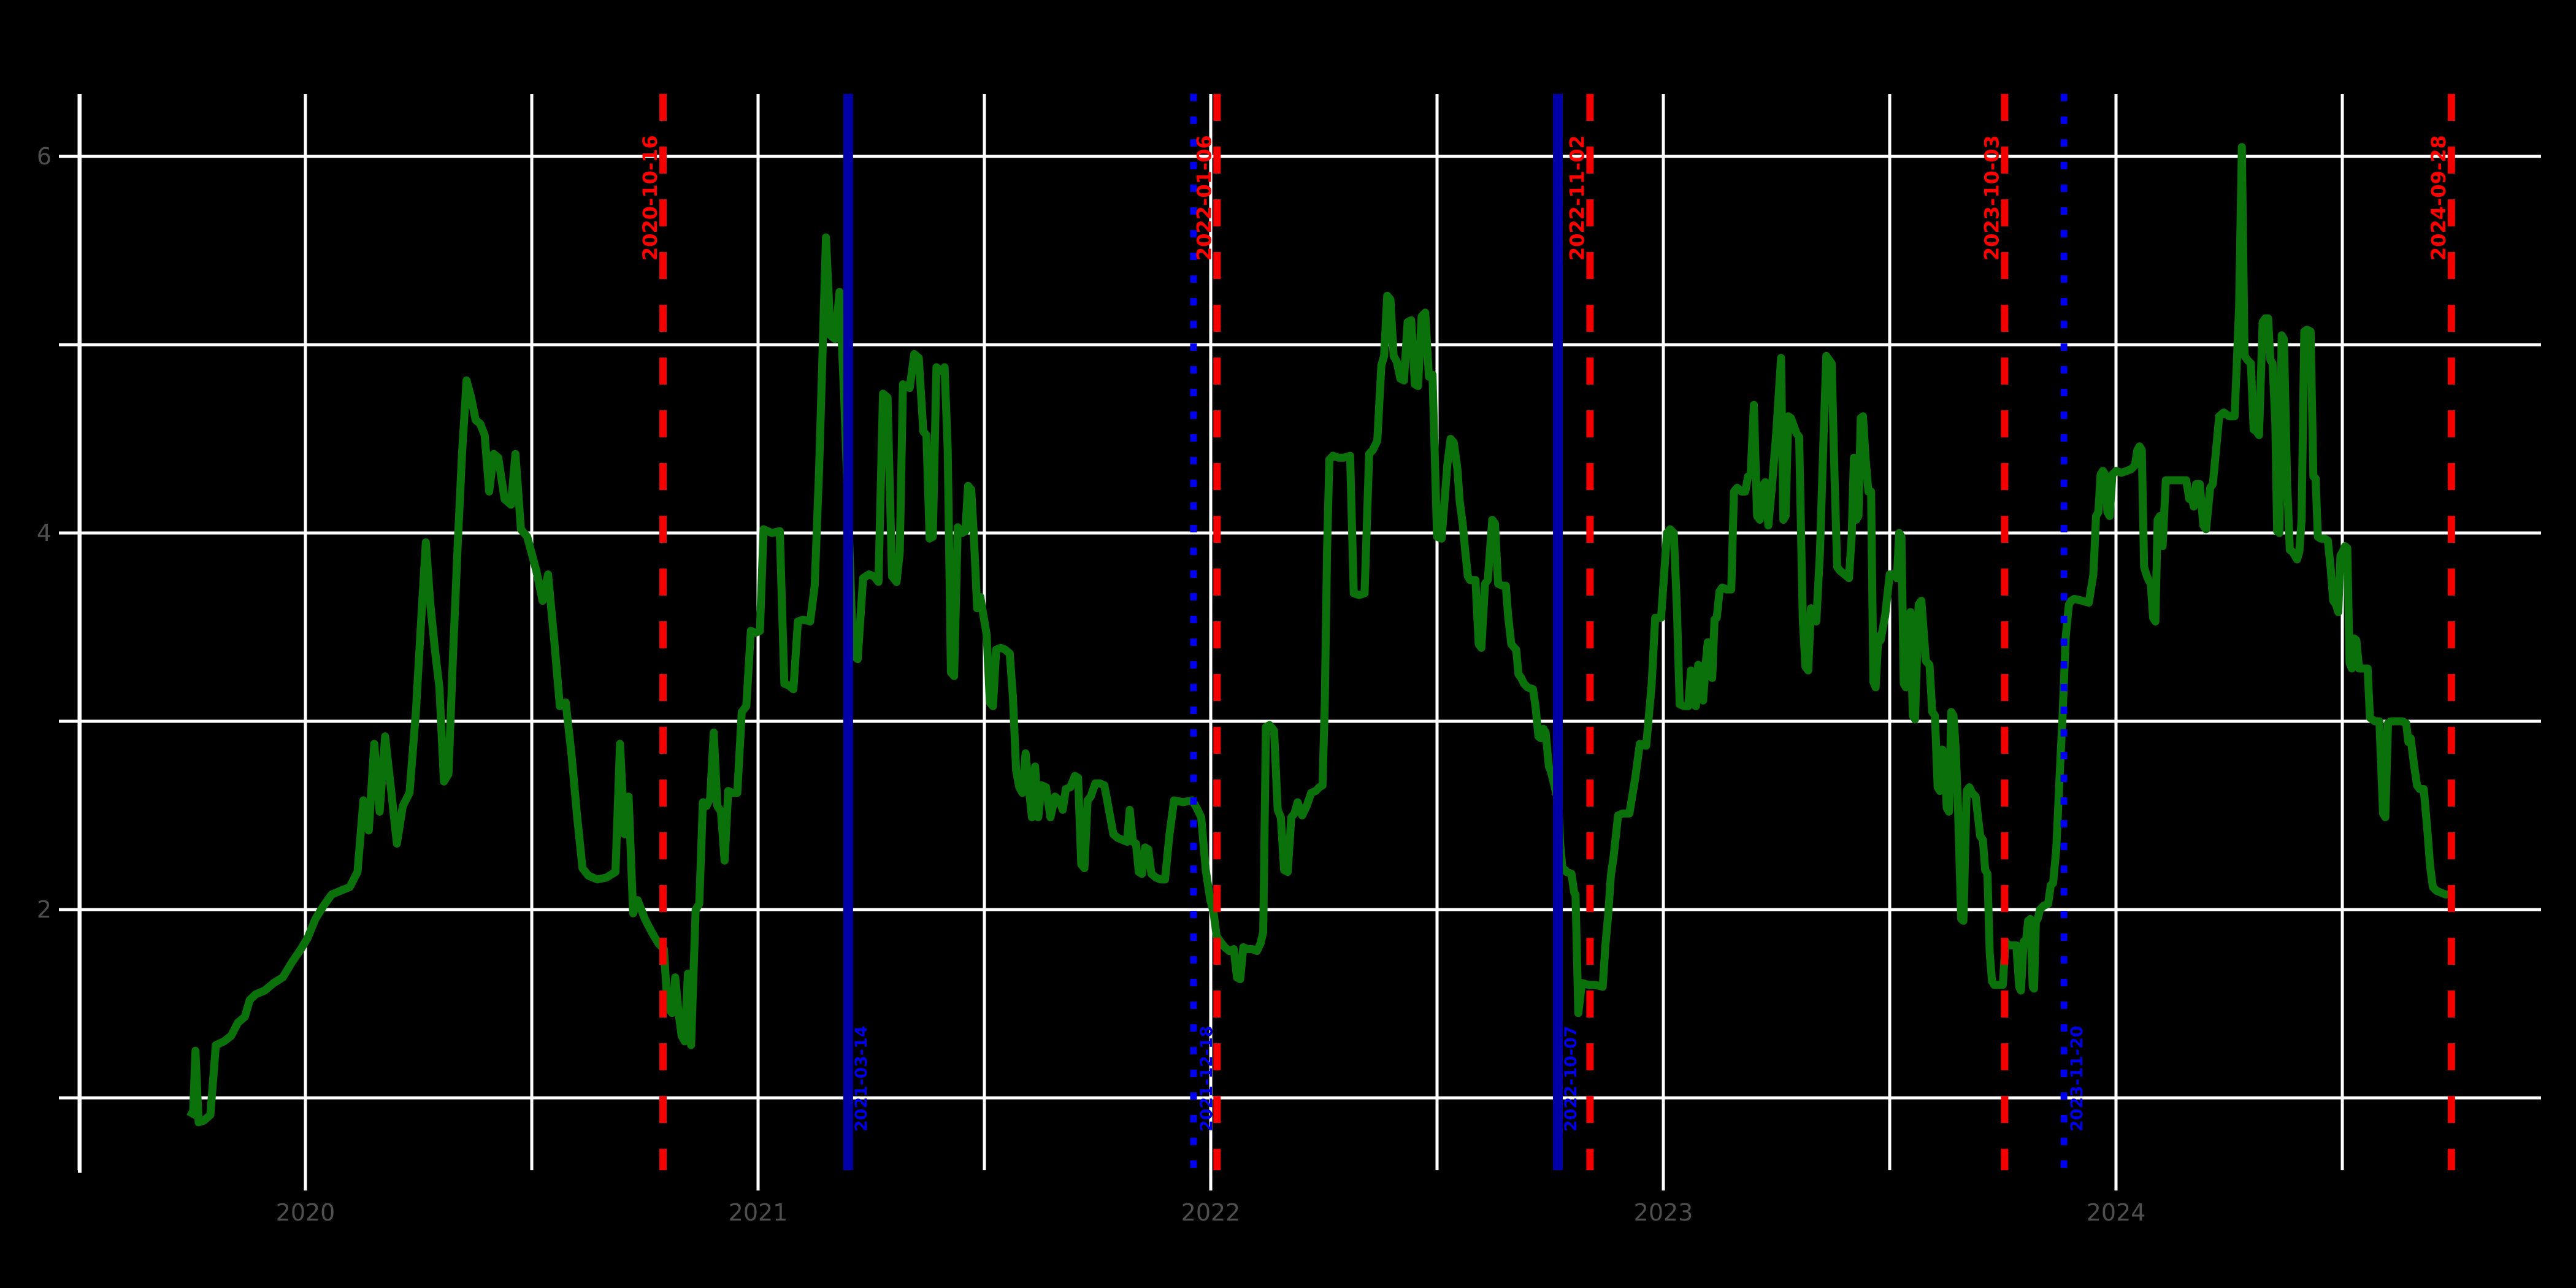 Image resolution: width=2576 pixels, height=1288 pixels. Describe the element at coordinates (650, 198) in the screenshot. I see `event-line-label: 2020-10-16` at that location.